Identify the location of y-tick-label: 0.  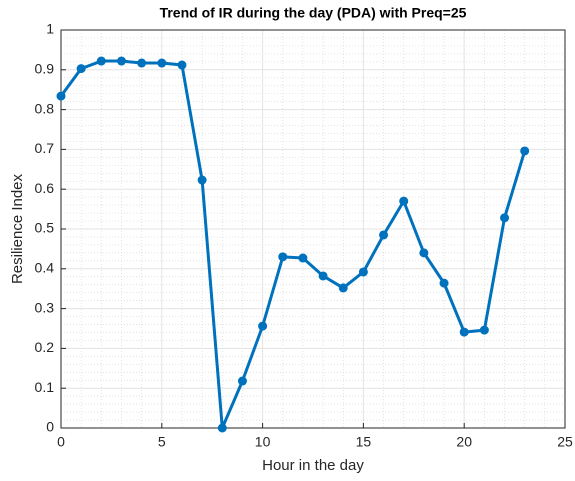
(50, 427).